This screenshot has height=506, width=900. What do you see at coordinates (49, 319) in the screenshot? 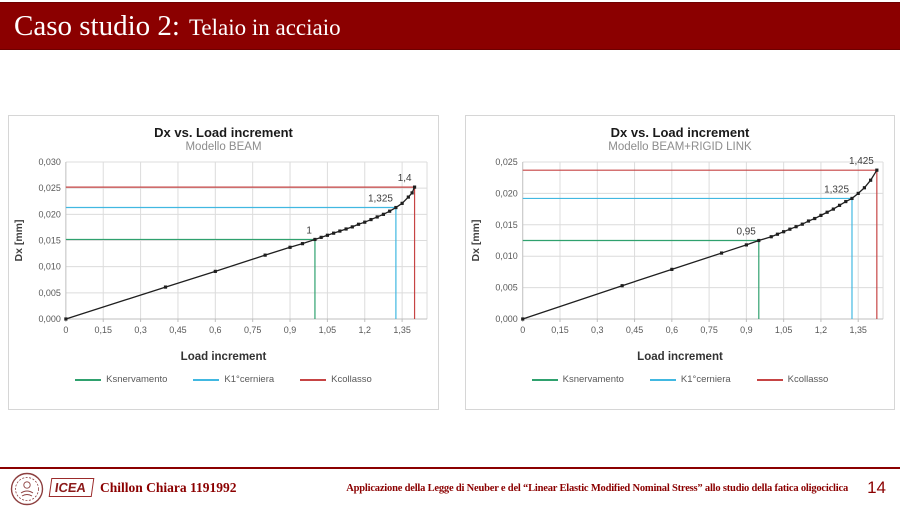
I see `svg-text: 0,000` at bounding box center [49, 319].